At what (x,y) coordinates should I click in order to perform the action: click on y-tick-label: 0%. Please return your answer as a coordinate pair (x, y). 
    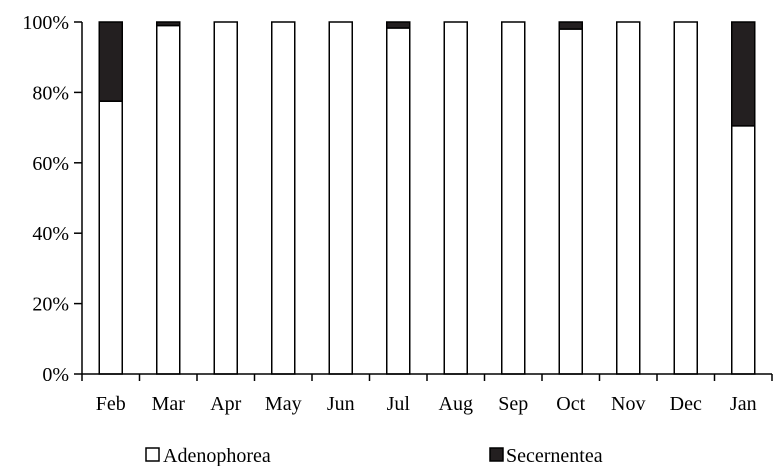
    Looking at the image, I should click on (55, 375).